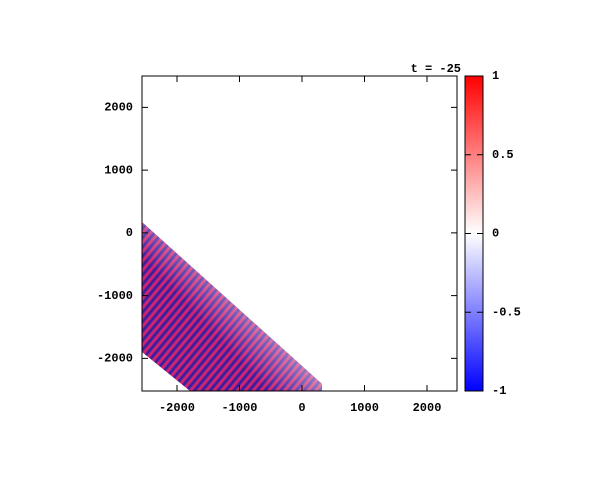 The image size is (600, 480). Describe the element at coordinates (495, 234) in the screenshot. I see `colorbar-tick-label: 0` at that location.